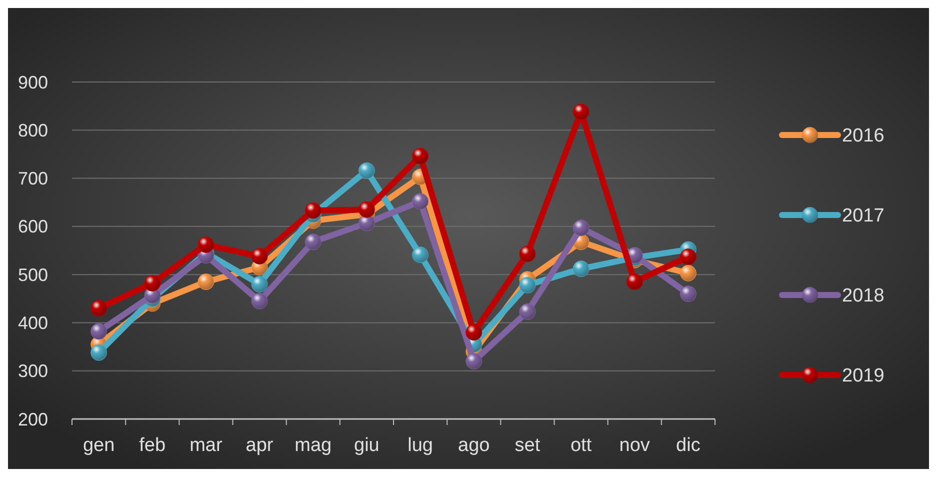 This screenshot has height=477, width=938. What do you see at coordinates (98, 445) in the screenshot?
I see `x-tick-label: gen` at bounding box center [98, 445].